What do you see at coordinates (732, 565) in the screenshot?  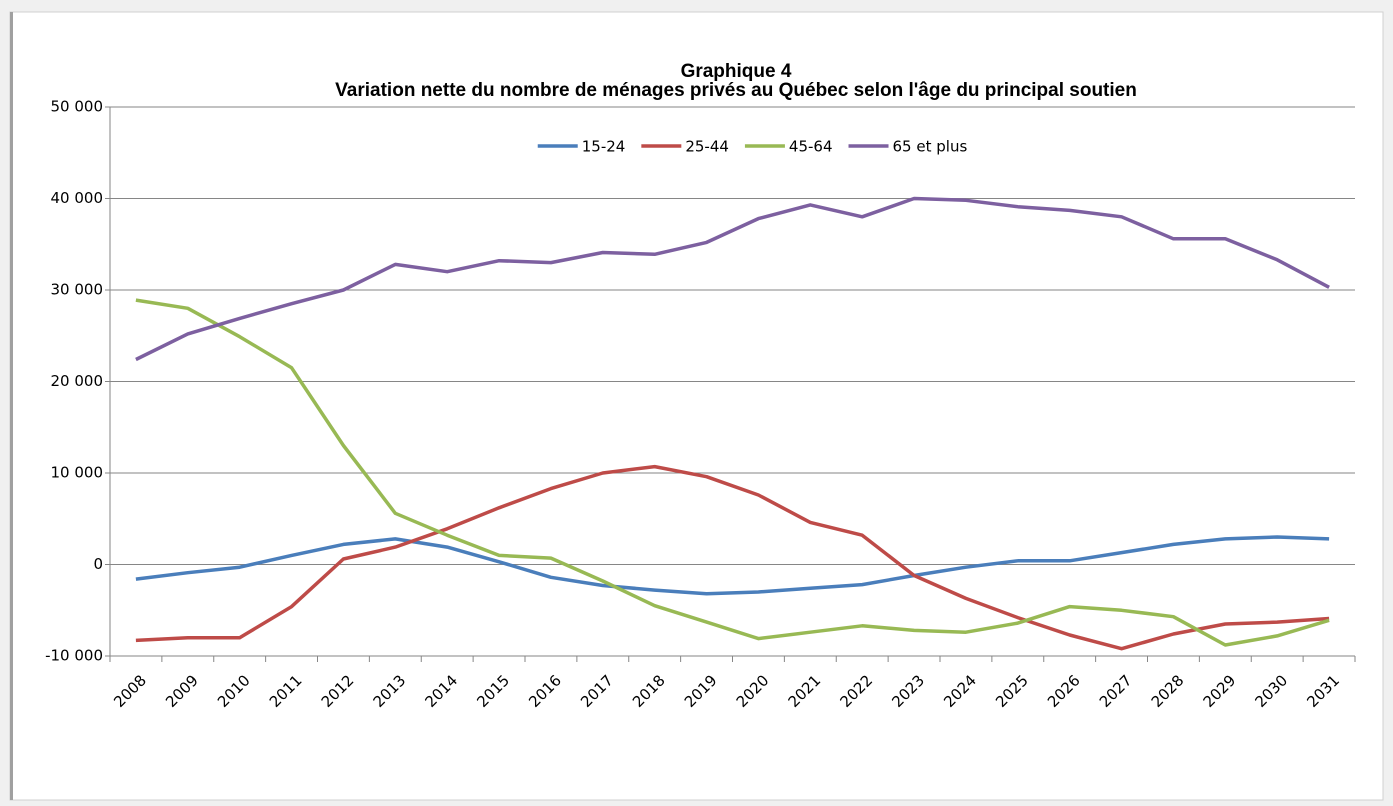 I see `series-line` at bounding box center [732, 565].